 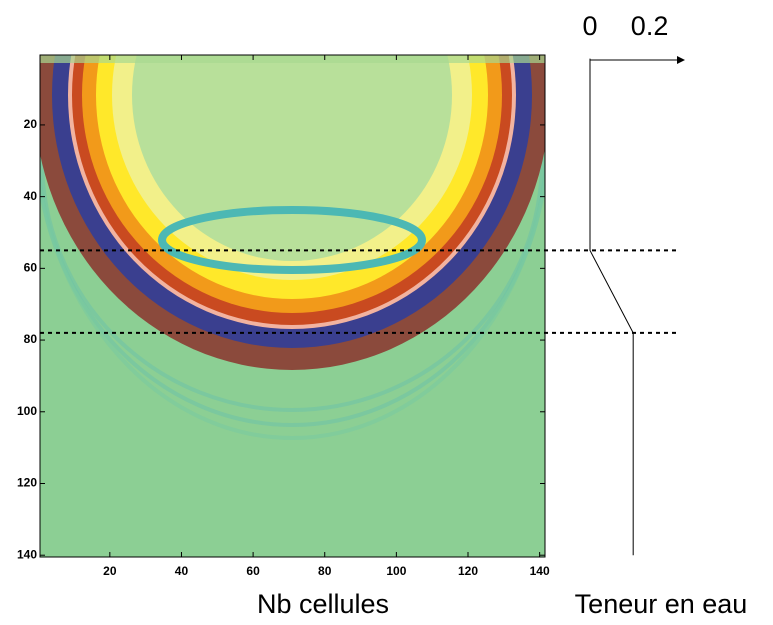 I want to click on x-axis-label: Nb cellules, so click(x=323, y=604).